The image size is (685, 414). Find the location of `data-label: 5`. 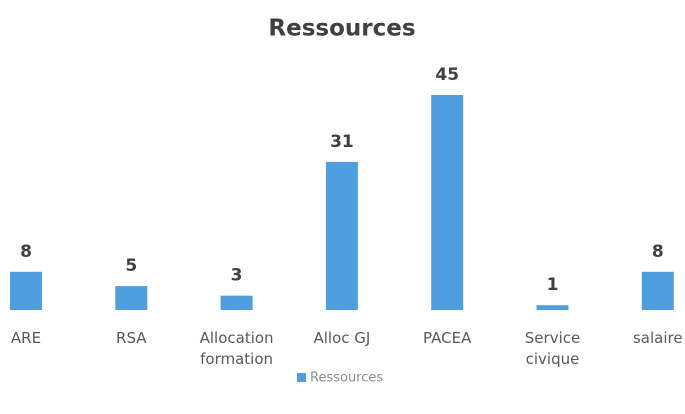

data-label: 5 is located at coordinates (131, 266).